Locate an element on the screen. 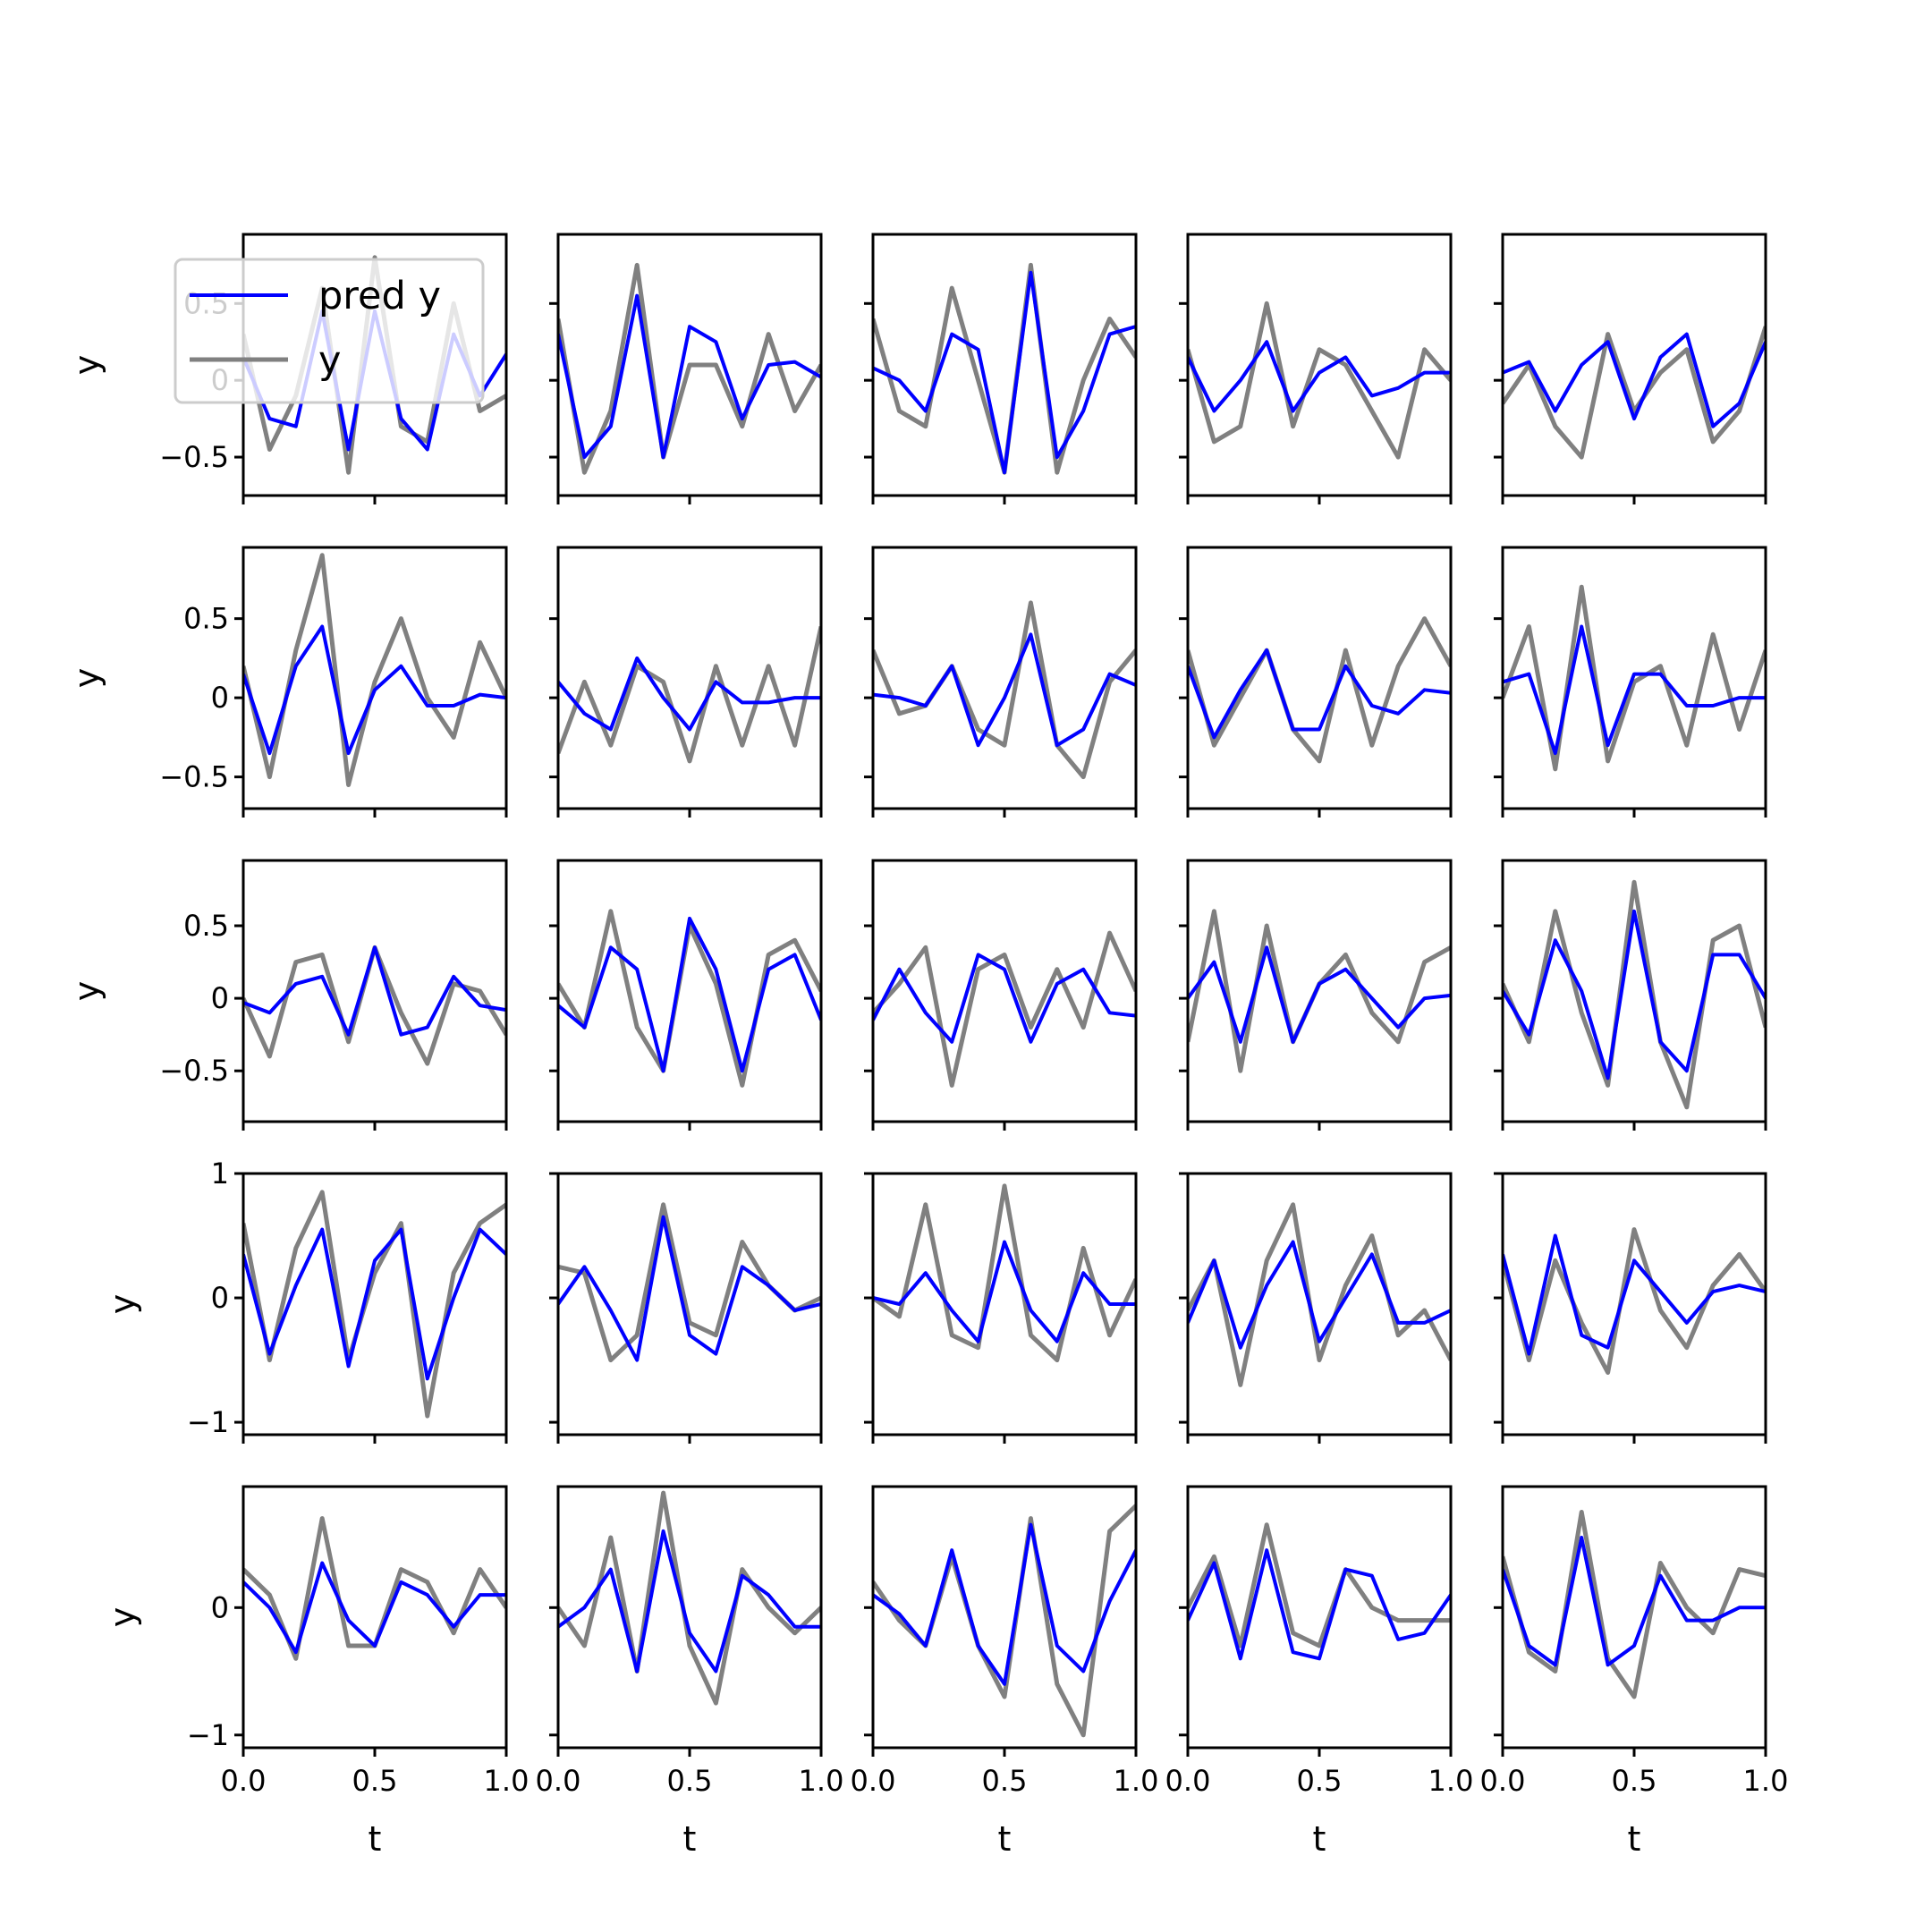 The width and height of the screenshot is (1932, 1932). subplot-r3c1 is located at coordinates (686, 1308).